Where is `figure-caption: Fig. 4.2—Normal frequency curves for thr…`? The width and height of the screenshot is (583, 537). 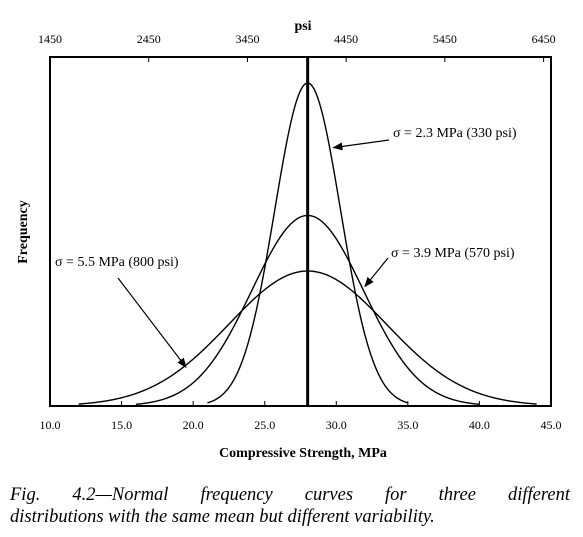 figure-caption: Fig. 4.2—Normal frequency curves for thr… is located at coordinates (290, 506).